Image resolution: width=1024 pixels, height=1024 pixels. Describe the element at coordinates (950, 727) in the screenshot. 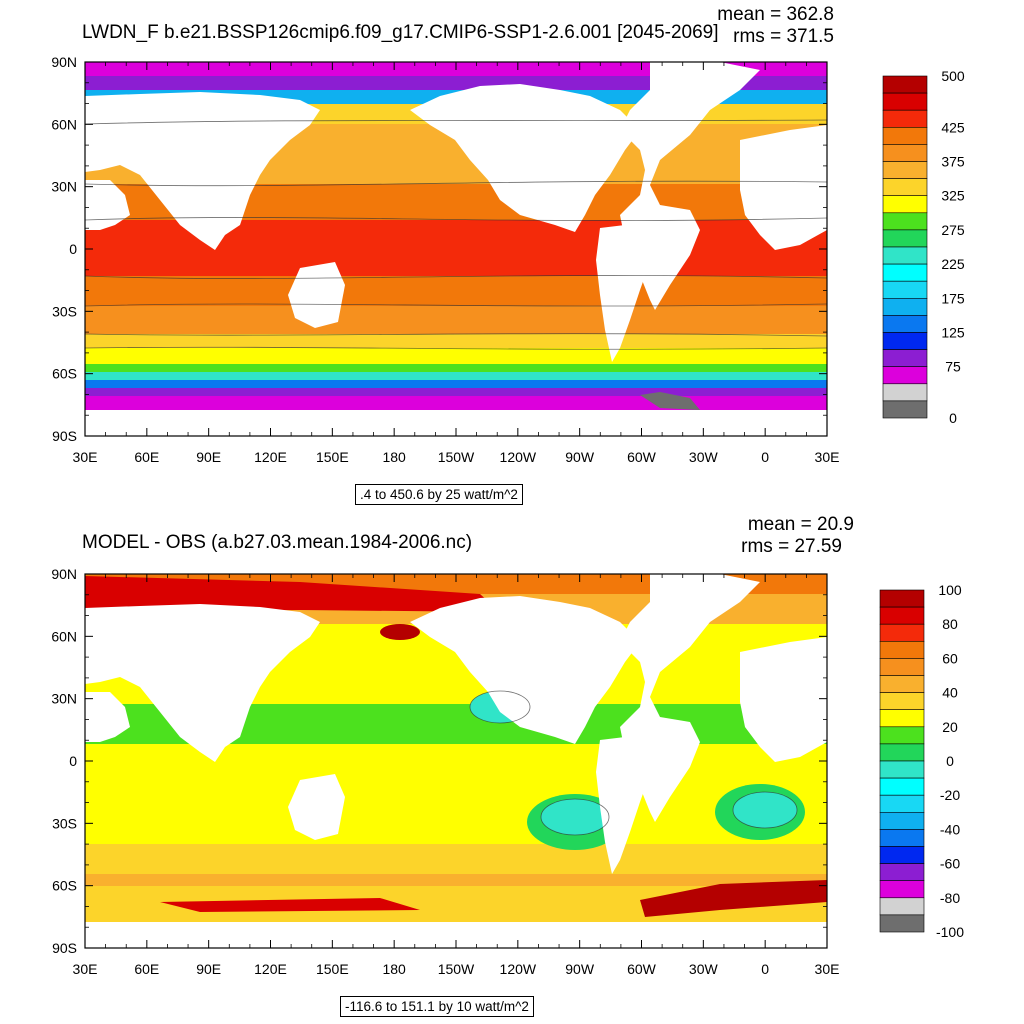

I see `colorbar-label: 20` at that location.